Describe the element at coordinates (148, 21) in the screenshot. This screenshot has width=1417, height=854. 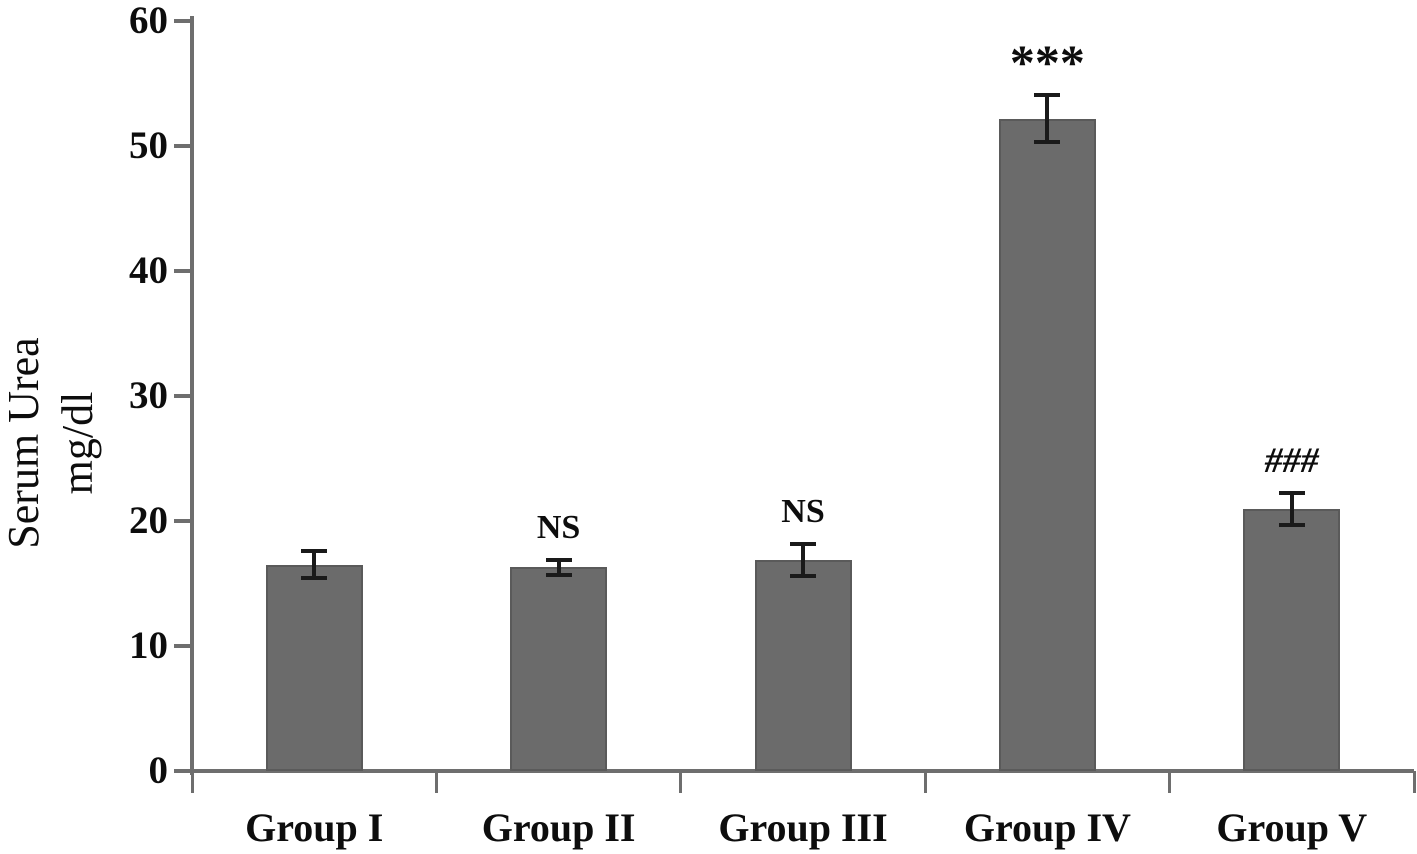
I see `y-tick-label-60: 60` at that location.